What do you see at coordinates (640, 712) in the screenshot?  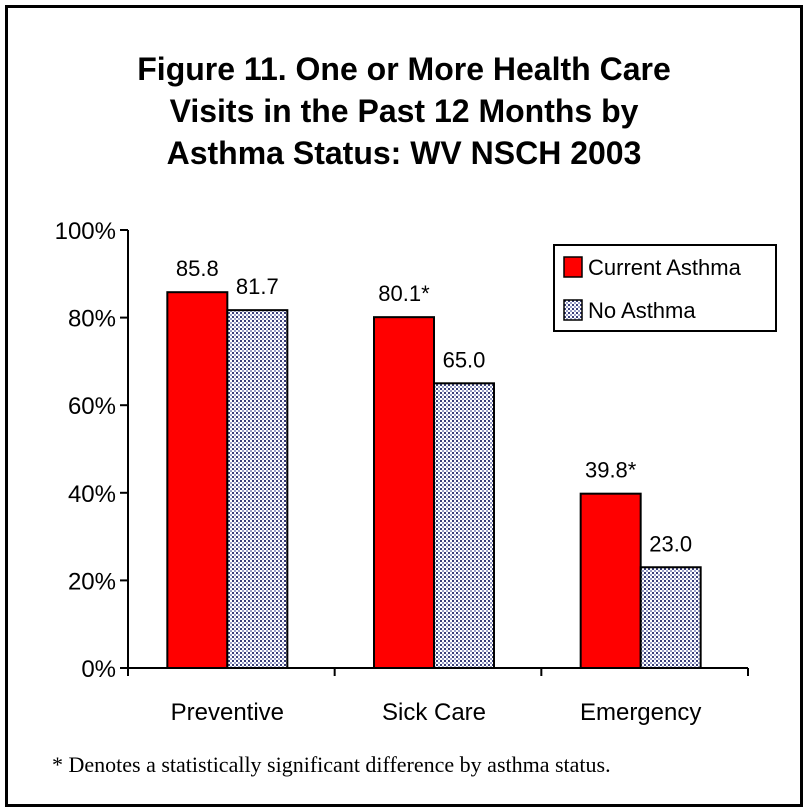 I see `x-category-label: Emergency` at bounding box center [640, 712].